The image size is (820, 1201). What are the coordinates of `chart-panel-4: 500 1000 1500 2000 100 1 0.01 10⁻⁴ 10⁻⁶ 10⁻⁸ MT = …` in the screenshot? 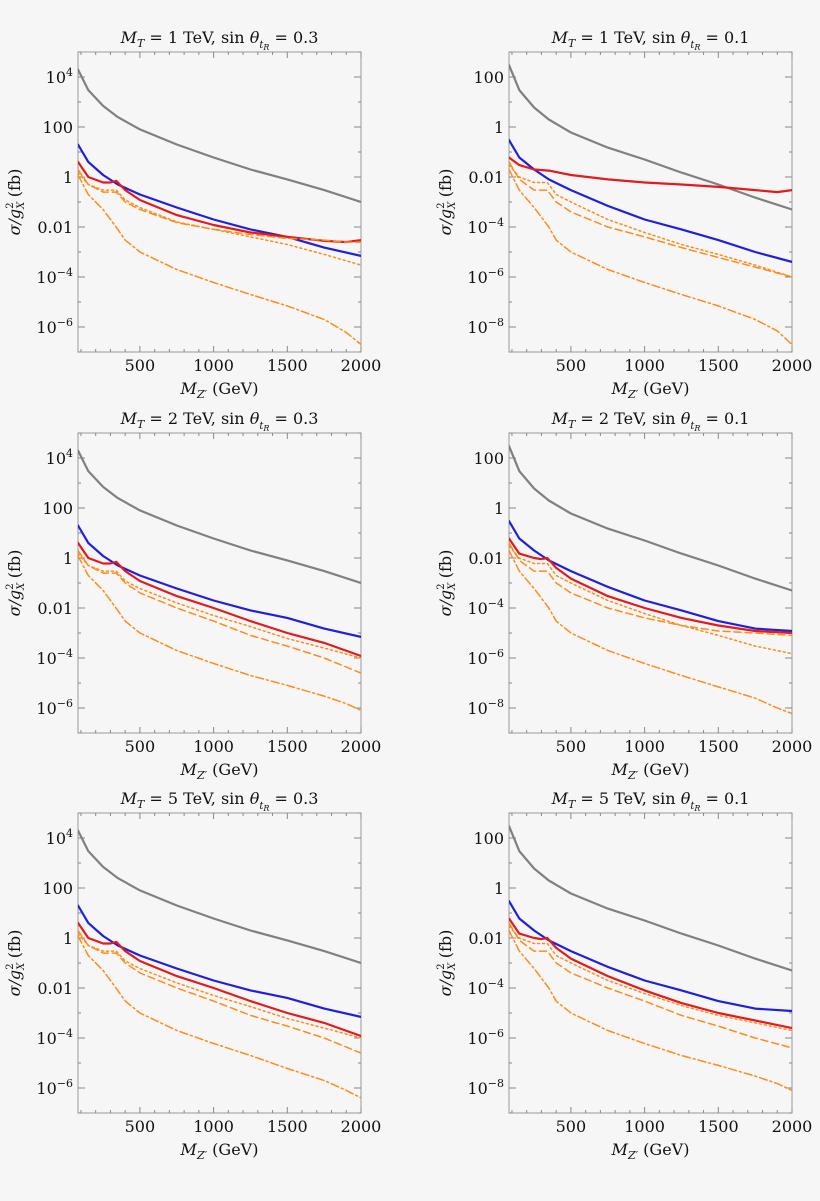 It's located at (624, 595).